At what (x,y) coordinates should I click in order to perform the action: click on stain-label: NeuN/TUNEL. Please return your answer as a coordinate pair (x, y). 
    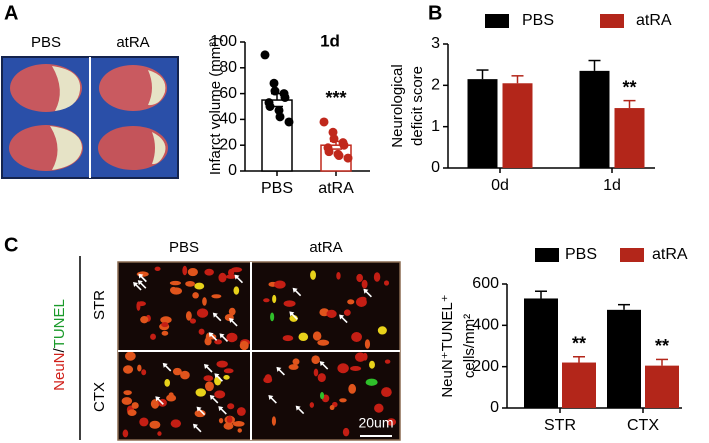
    Looking at the image, I should click on (59, 345).